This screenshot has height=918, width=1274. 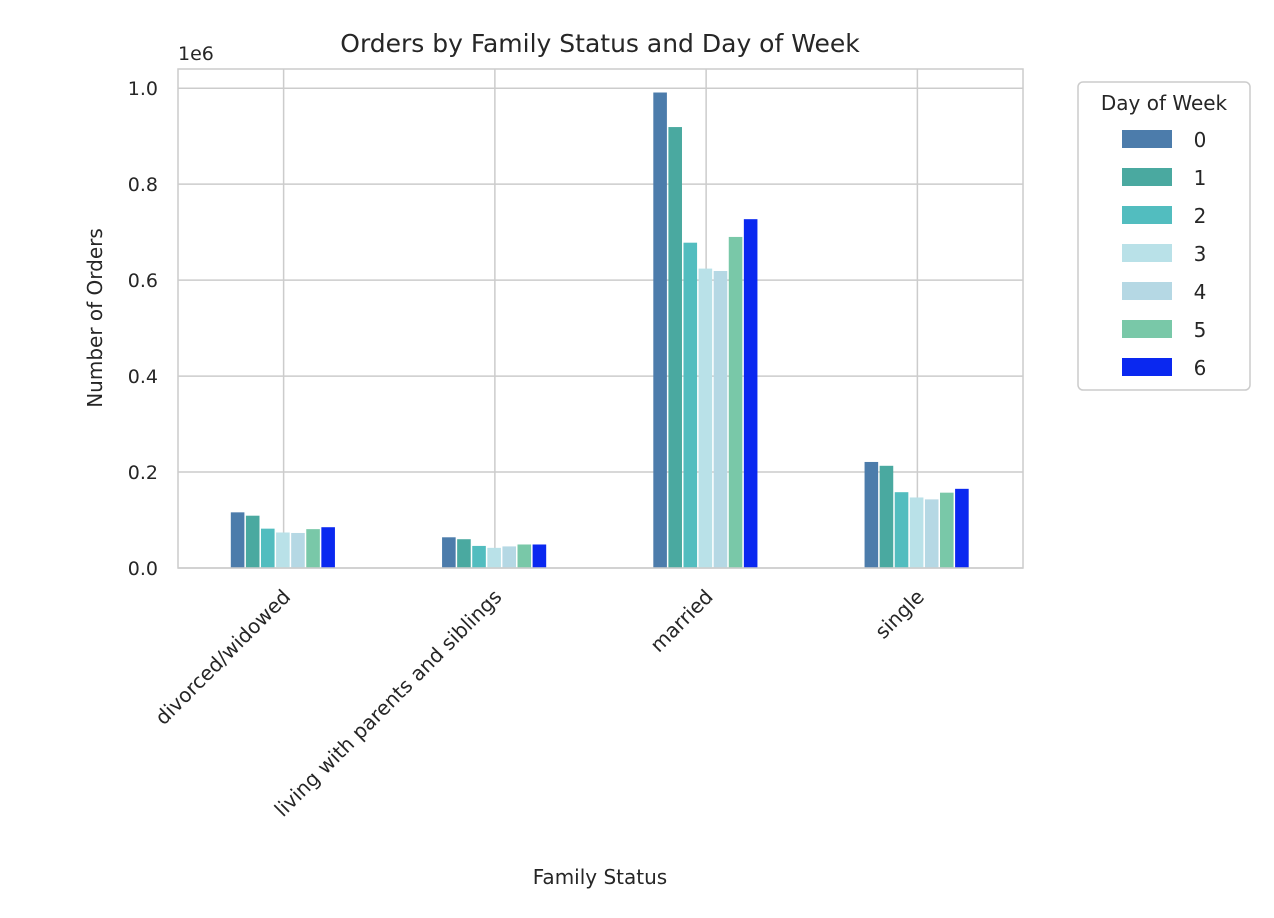 I want to click on legend-label: 1, so click(x=1200, y=178).